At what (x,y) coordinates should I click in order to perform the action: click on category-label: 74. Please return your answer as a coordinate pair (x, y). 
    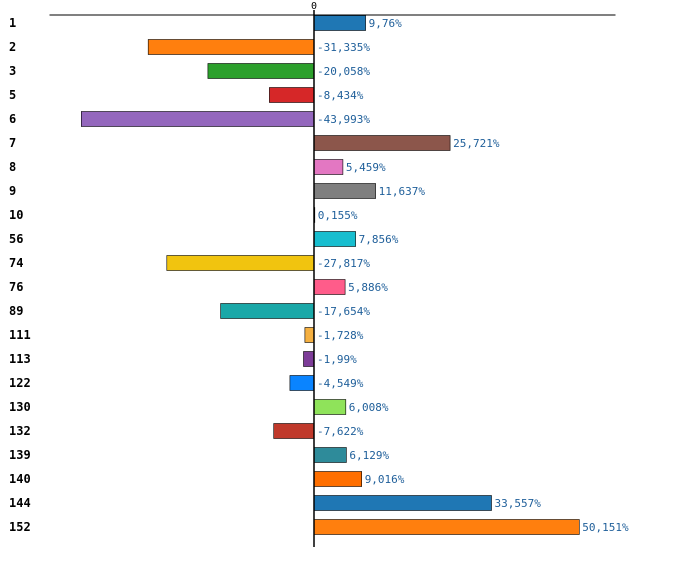
    Looking at the image, I should click on (16, 263).